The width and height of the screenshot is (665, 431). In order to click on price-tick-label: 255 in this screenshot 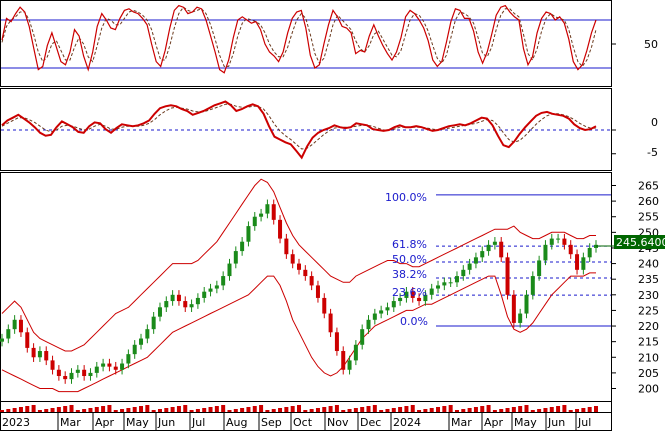, I will do `click(648, 217)`.